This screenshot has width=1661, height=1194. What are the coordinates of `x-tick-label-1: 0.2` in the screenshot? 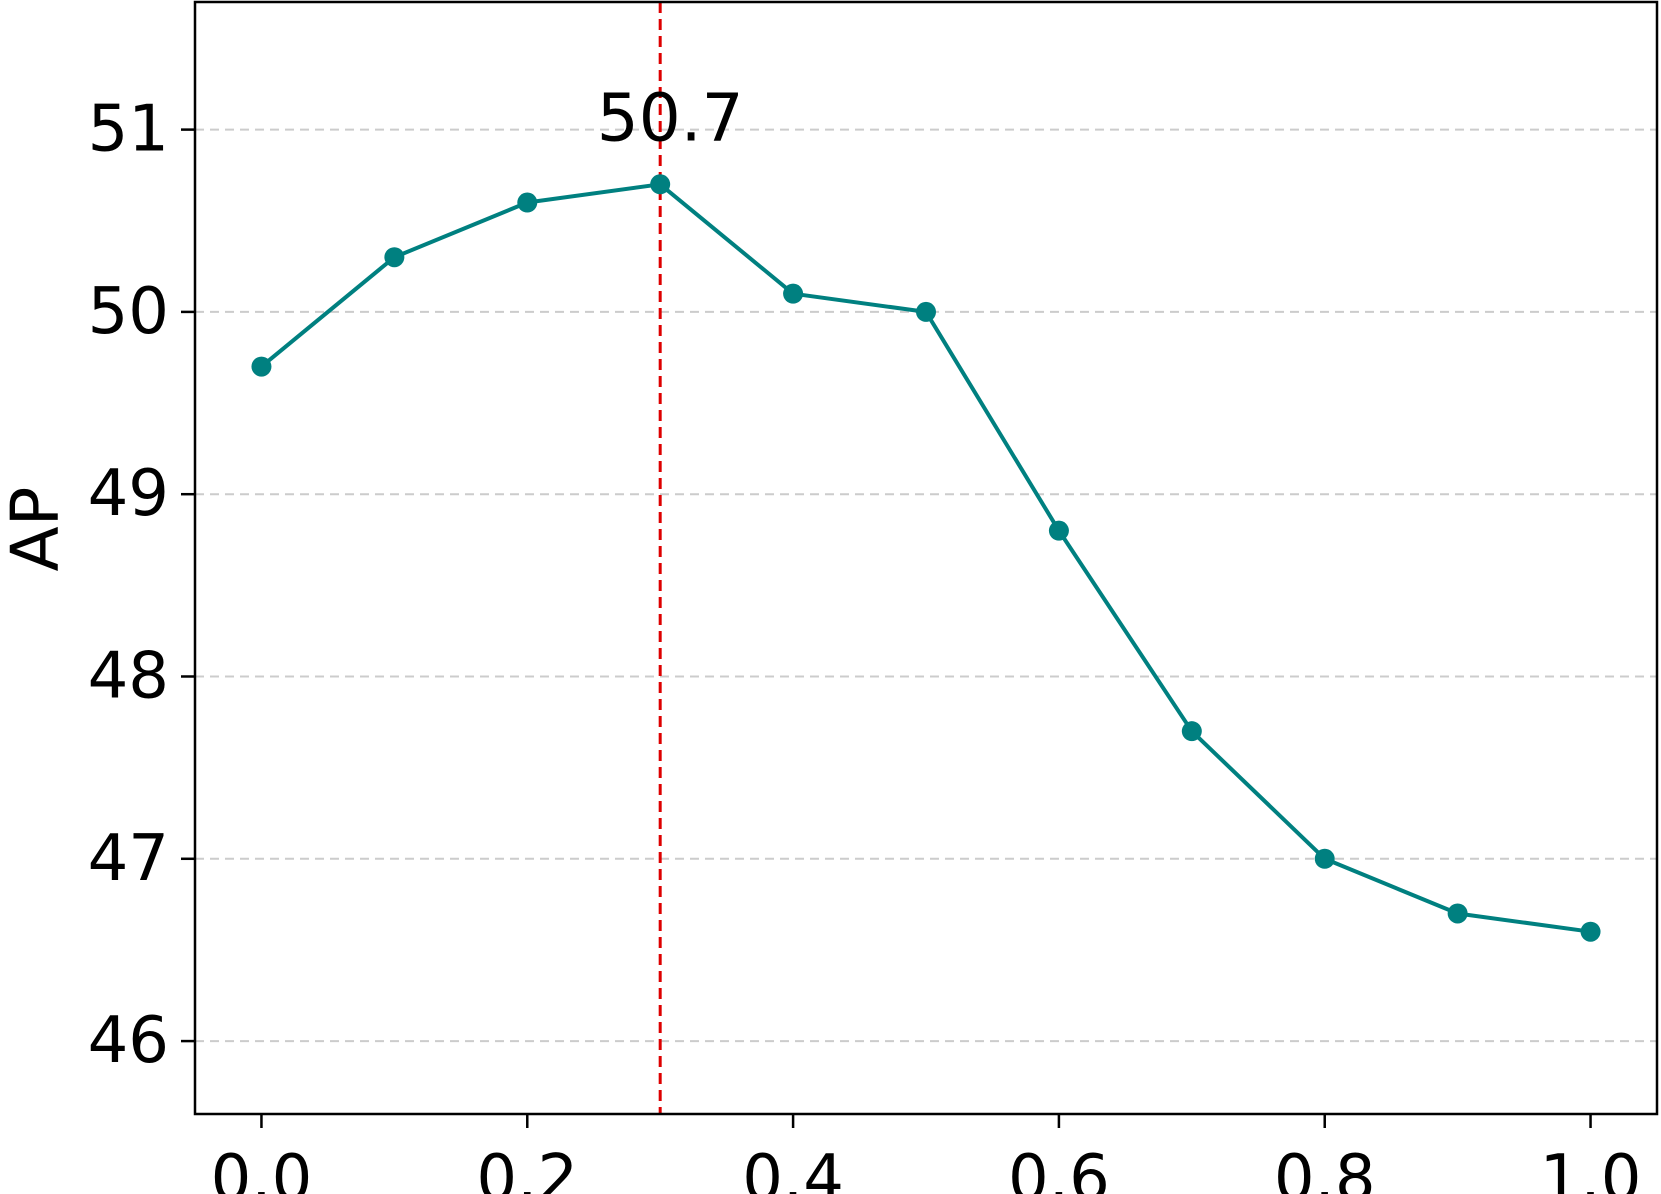 It's located at (527, 1168).